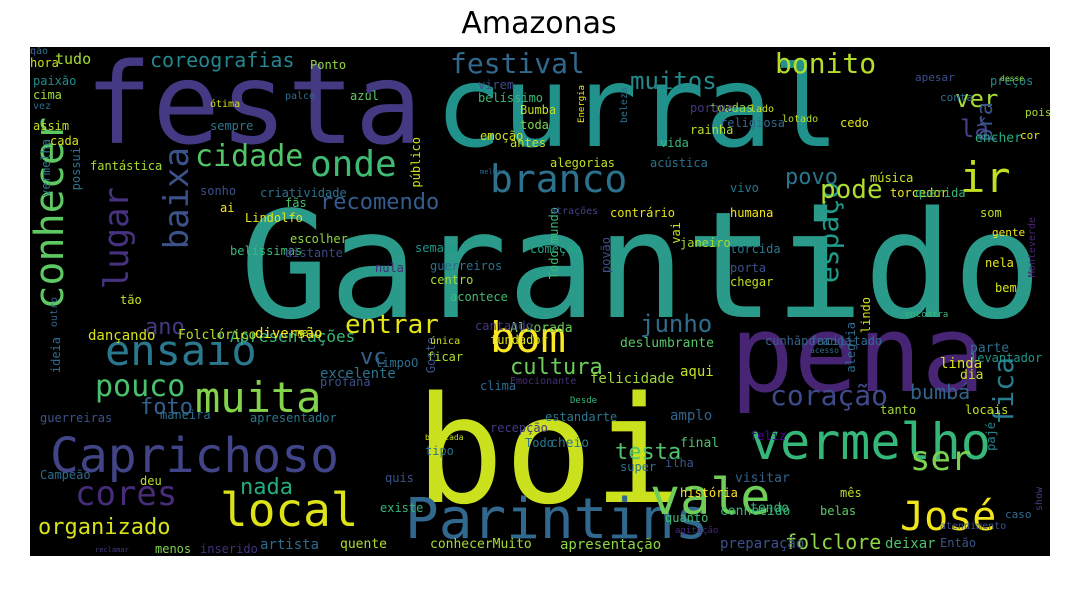 Image resolution: width=1078 pixels, height=595 pixels. What do you see at coordinates (502, 136) in the screenshot?
I see `cloud-word: emoção` at bounding box center [502, 136].